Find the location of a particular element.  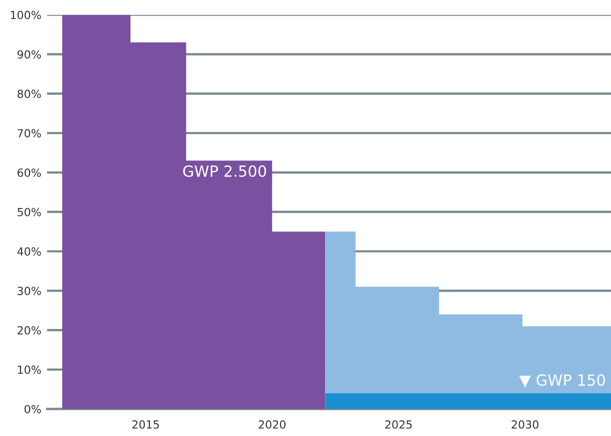

y-tick-label: 30% is located at coordinates (29, 291).